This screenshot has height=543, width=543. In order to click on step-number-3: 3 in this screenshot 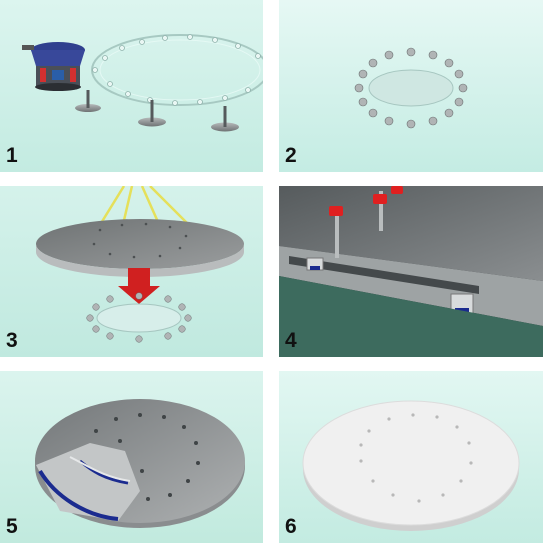, I will do `click(12, 340)`.